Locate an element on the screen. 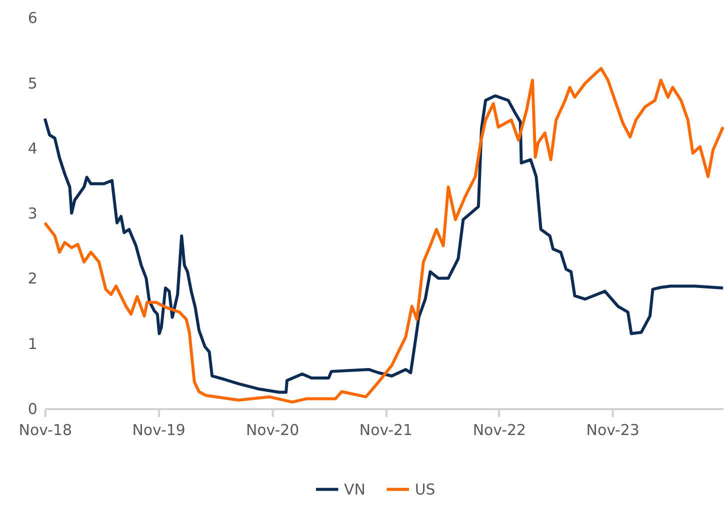 The height and width of the screenshot is (505, 725). x-tick-label: Nov-21 is located at coordinates (386, 430).